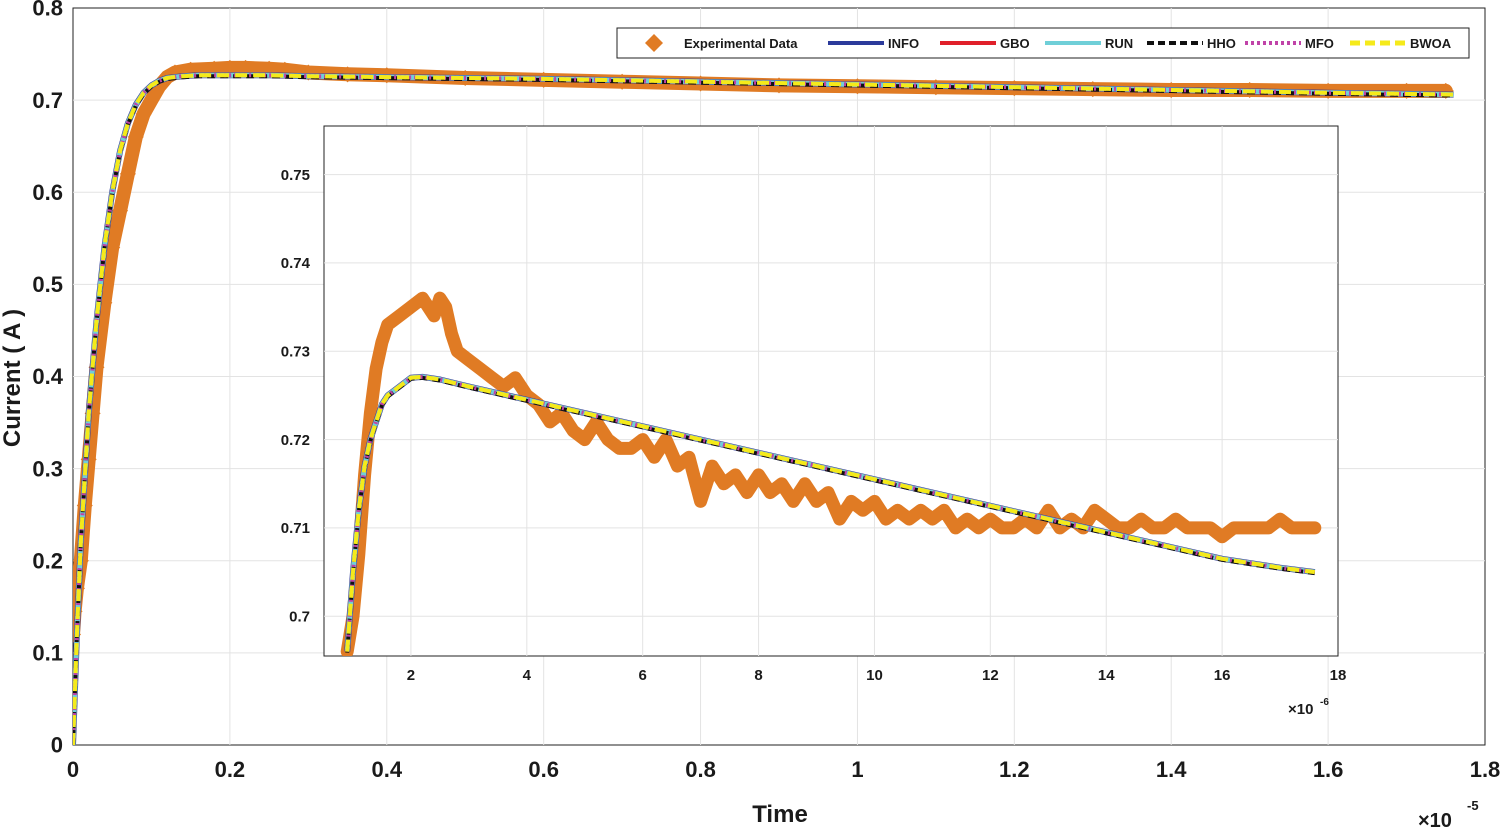  I want to click on inset-y-tick-label: 0.73, so click(295, 352).